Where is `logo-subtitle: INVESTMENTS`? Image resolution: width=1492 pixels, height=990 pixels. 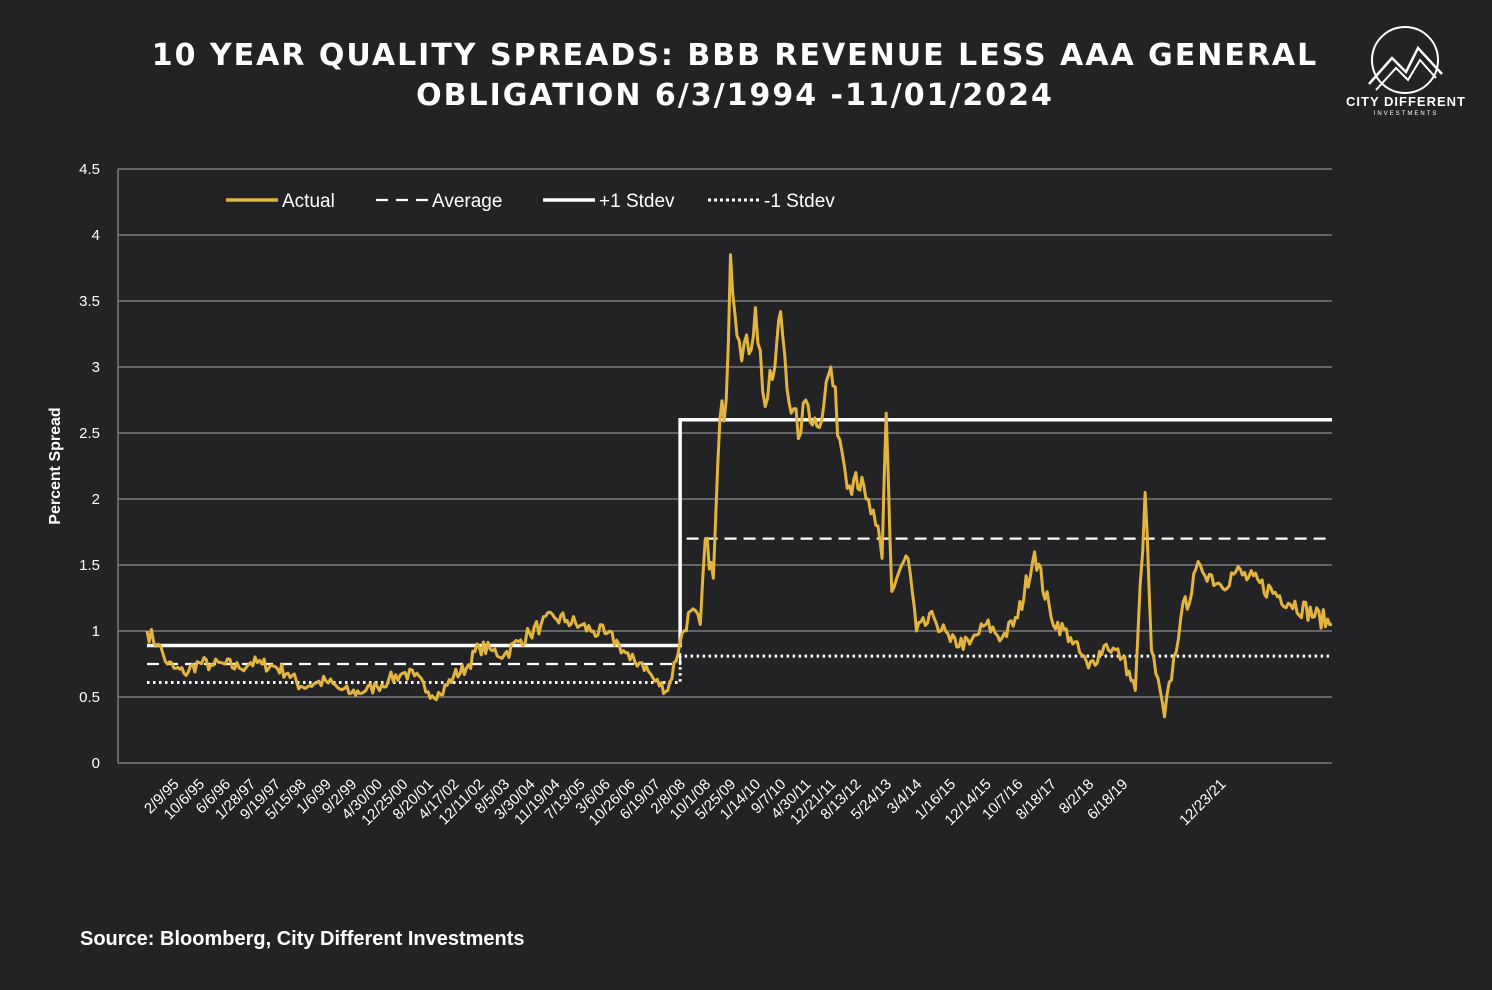 logo-subtitle: INVESTMENTS is located at coordinates (1406, 114).